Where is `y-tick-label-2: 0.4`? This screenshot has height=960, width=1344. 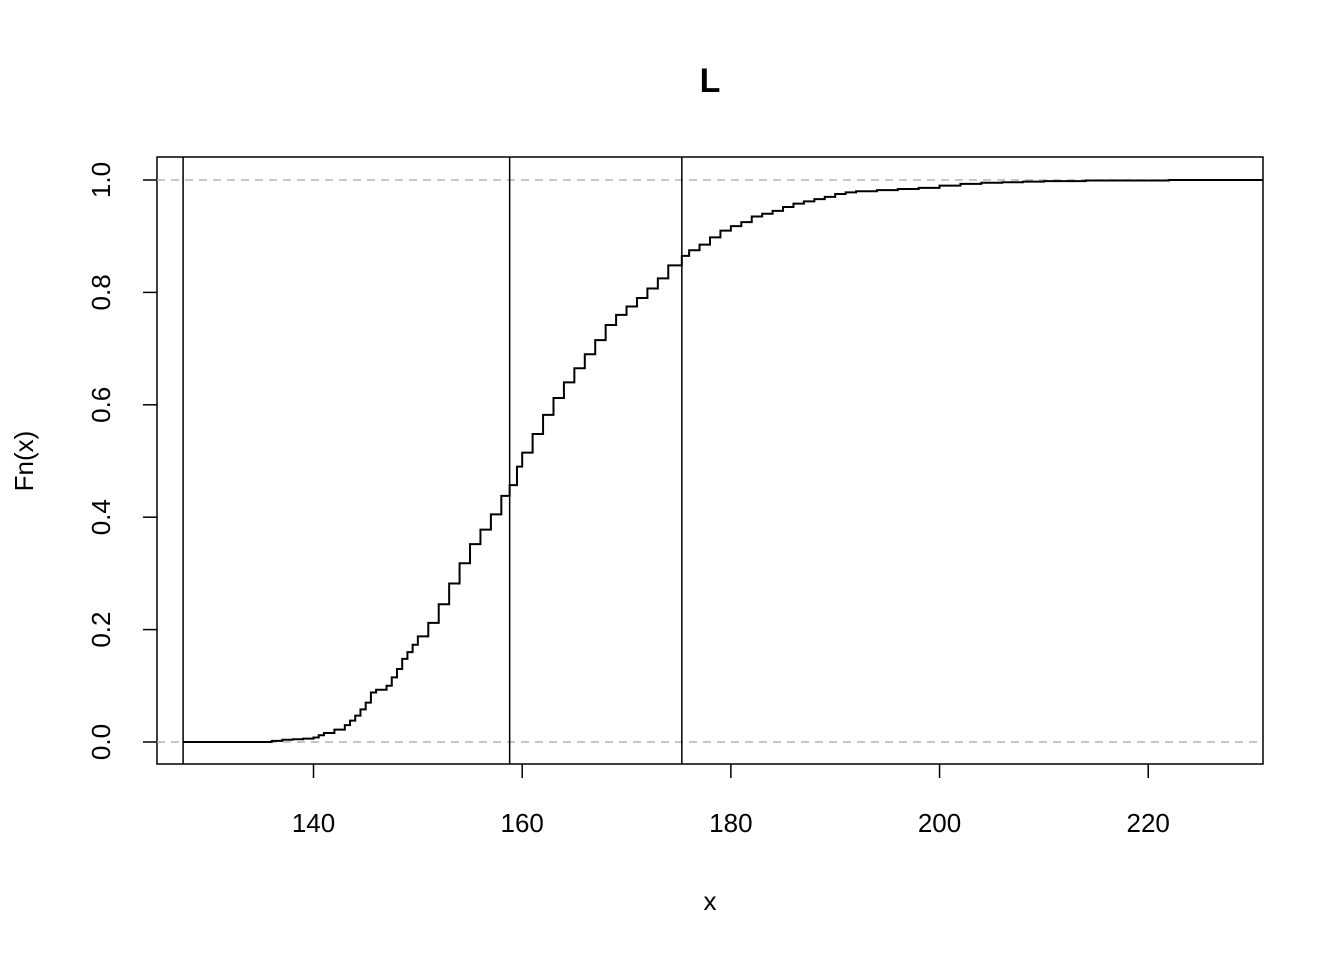
y-tick-label-2: 0.4 is located at coordinates (101, 517).